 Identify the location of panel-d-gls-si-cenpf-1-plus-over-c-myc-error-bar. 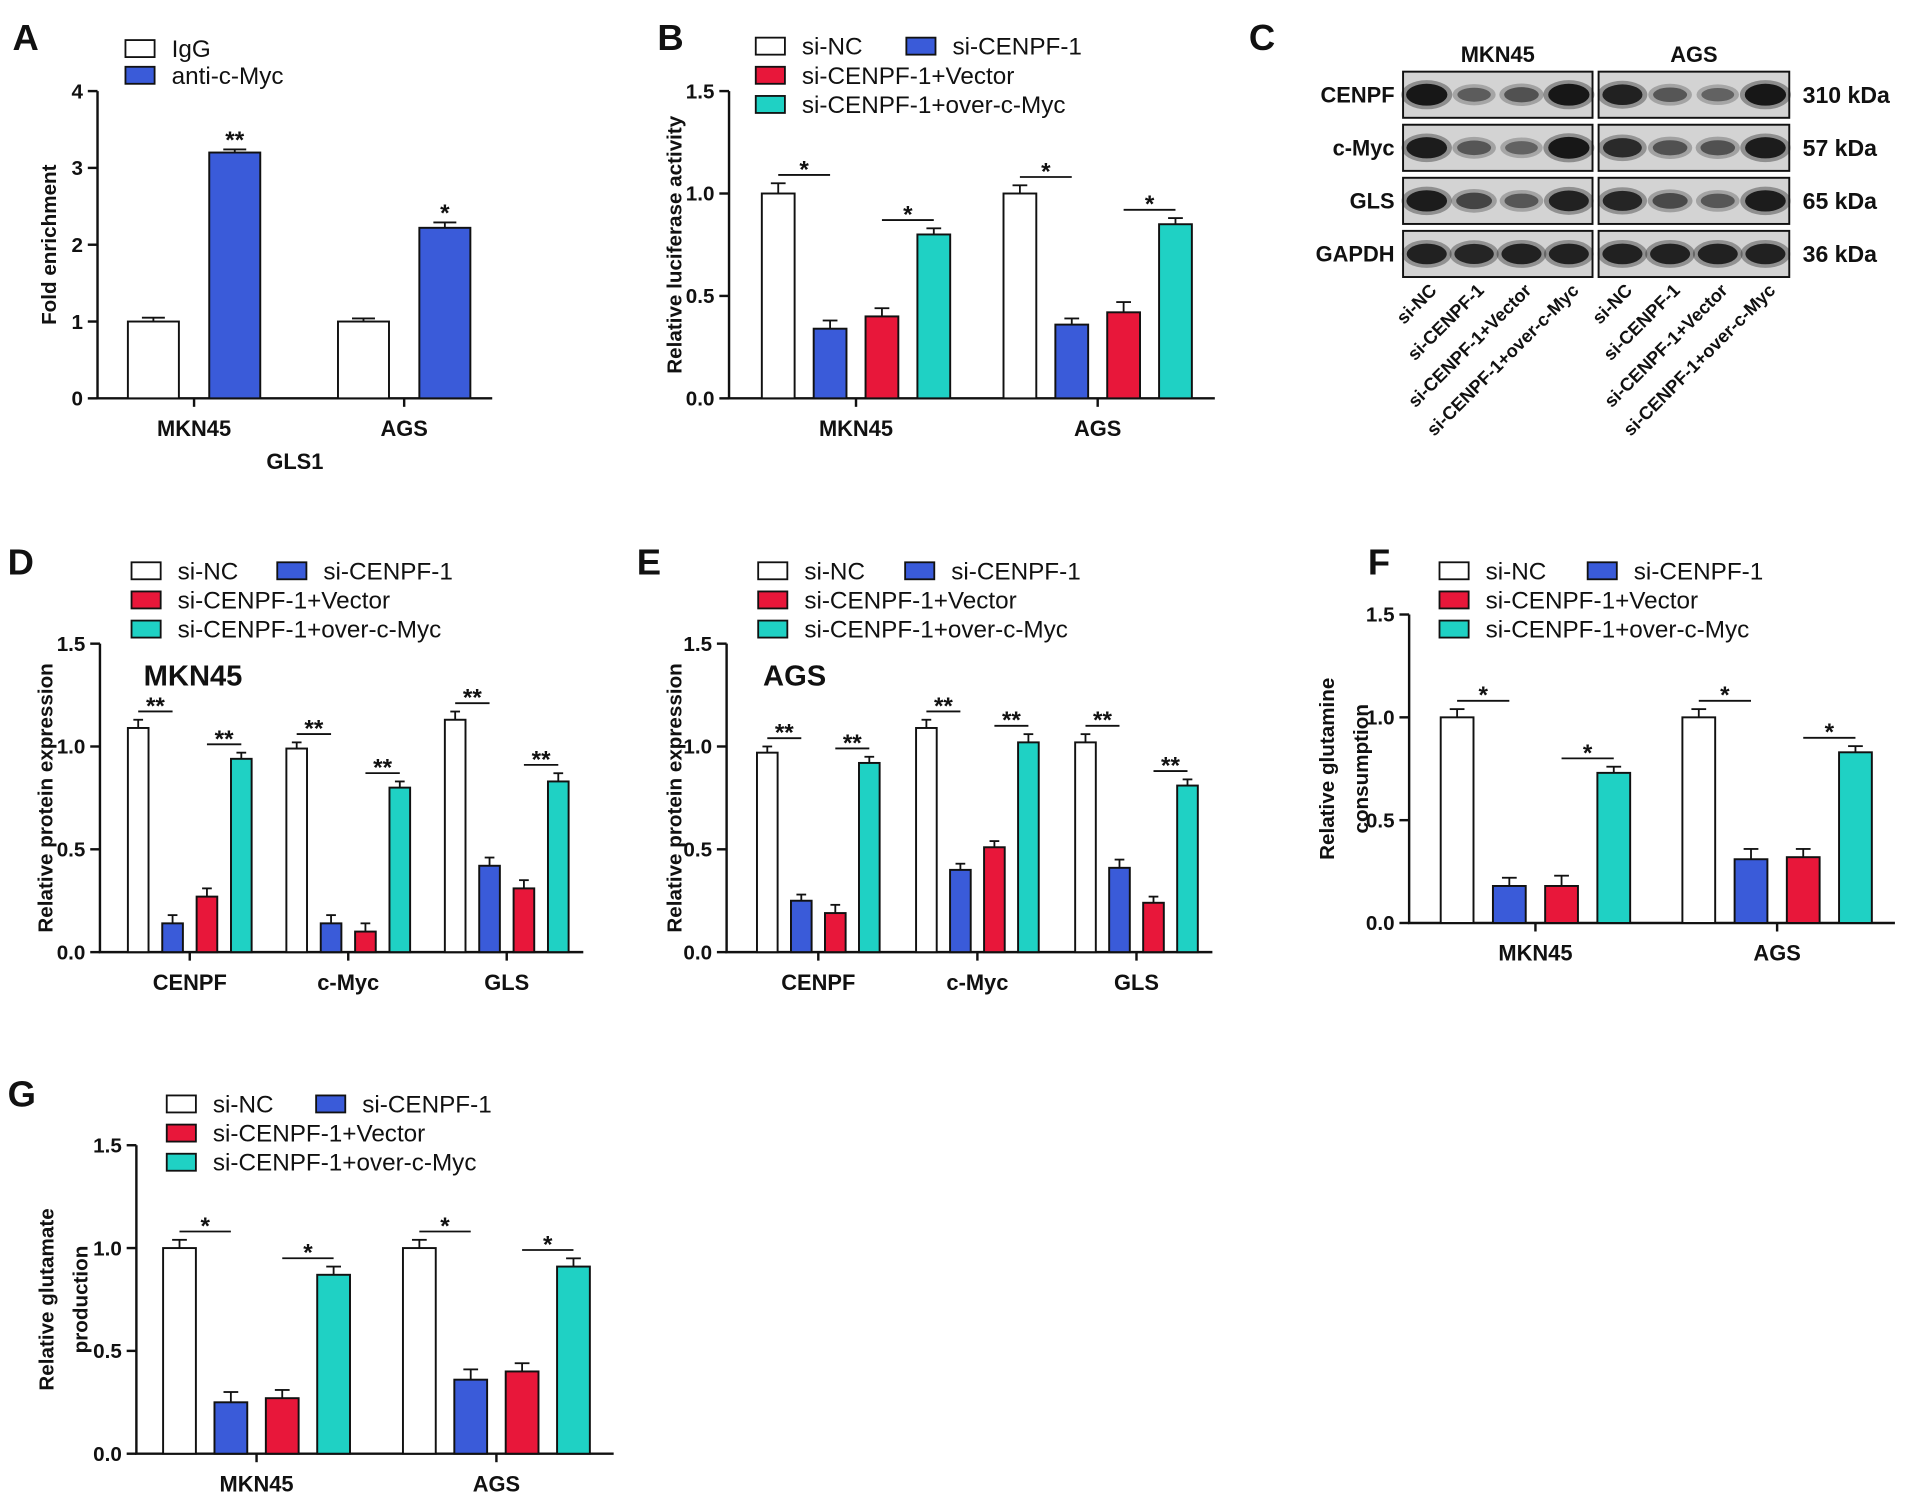
(558, 777).